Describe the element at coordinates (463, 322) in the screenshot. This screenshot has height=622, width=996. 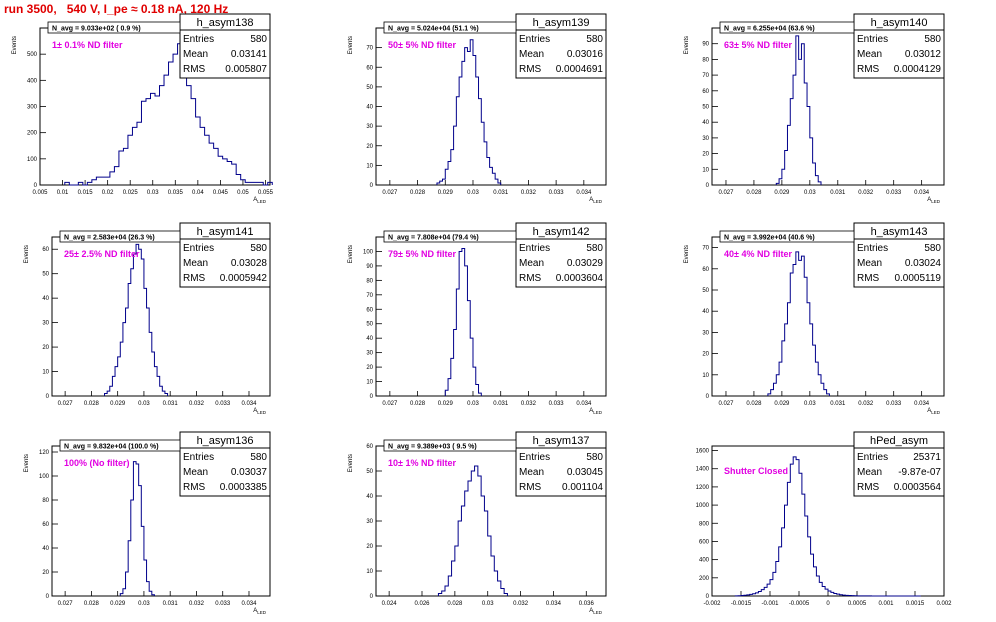
I see `histogram-line-h_asym142` at that location.